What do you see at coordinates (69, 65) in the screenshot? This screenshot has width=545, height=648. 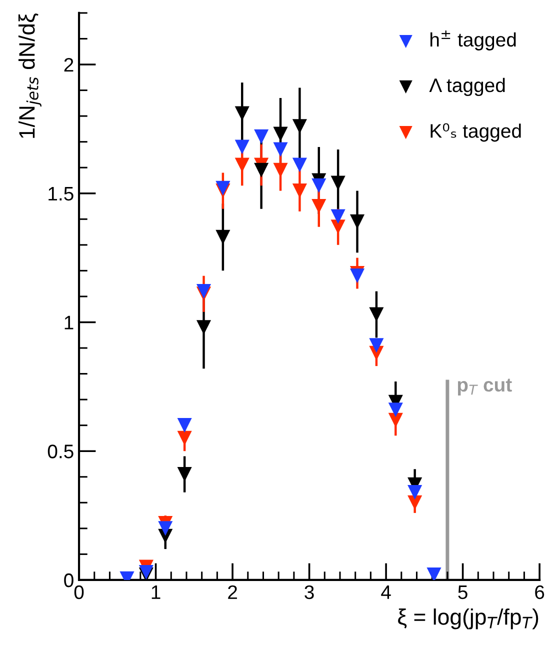 I see `y-tick-label: 2` at bounding box center [69, 65].